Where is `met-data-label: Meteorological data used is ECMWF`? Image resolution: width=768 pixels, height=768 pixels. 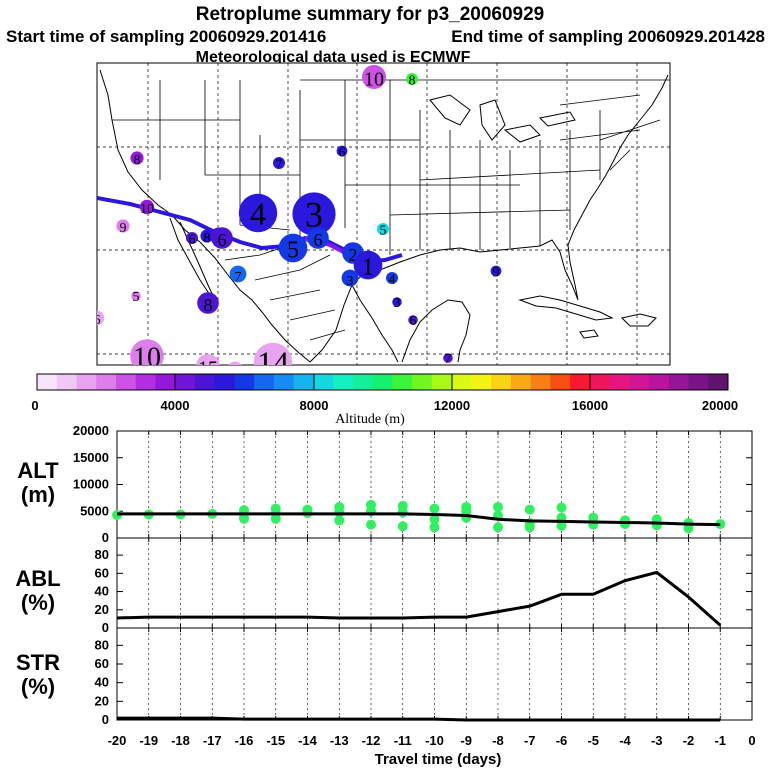
met-data-label: Meteorological data used is ECMWF is located at coordinates (333, 57).